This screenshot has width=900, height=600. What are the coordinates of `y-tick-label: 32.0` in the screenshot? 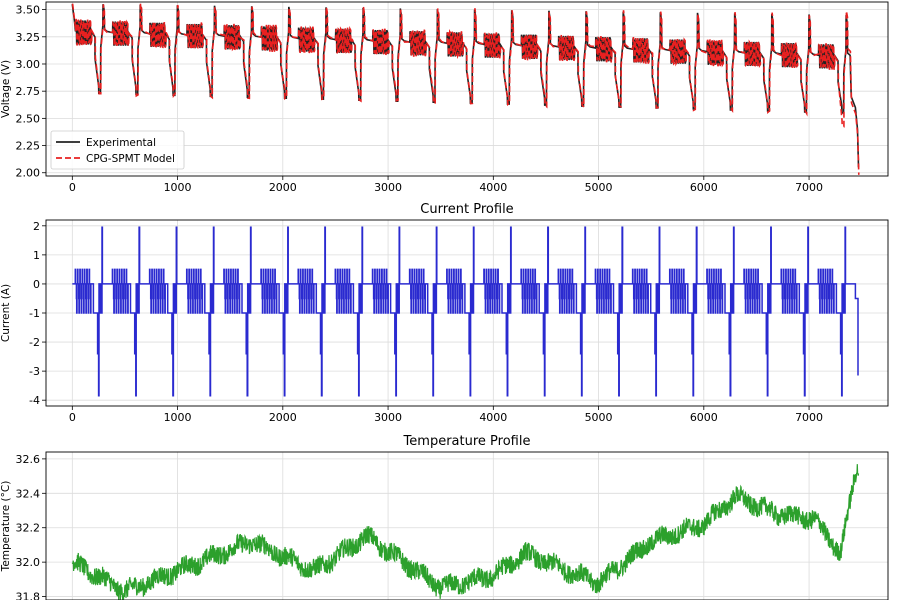 It's located at (28, 562).